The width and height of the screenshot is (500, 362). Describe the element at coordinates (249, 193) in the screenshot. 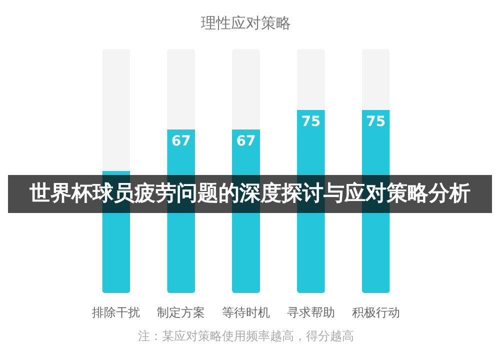

I see `annotation: 世界杯球员疲劳问题的深度探讨与应对策略分析` at that location.